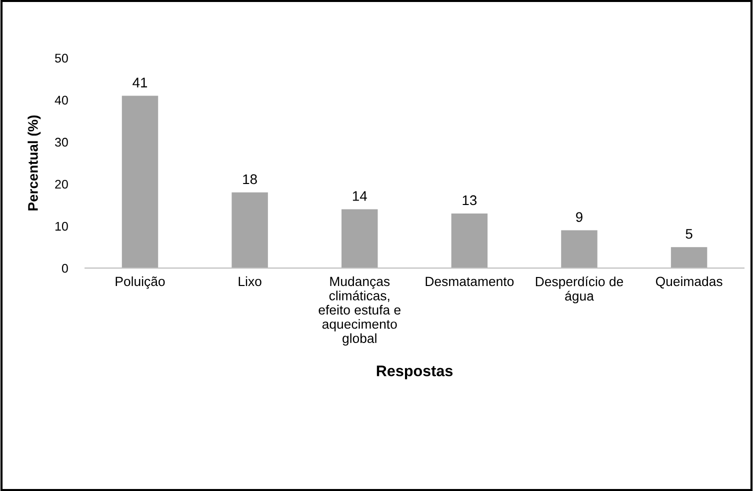 This screenshot has height=491, width=753. What do you see at coordinates (61, 58) in the screenshot?
I see `y-tick-label: 50` at bounding box center [61, 58].